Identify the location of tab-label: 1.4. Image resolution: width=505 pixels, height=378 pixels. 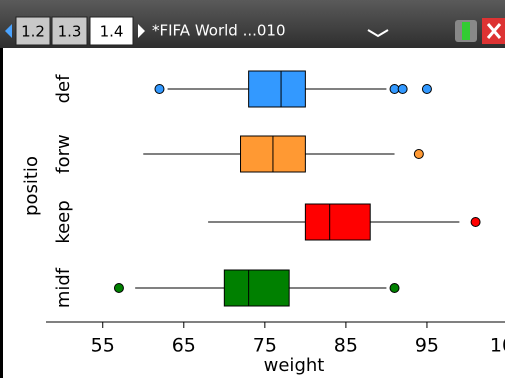
(112, 32).